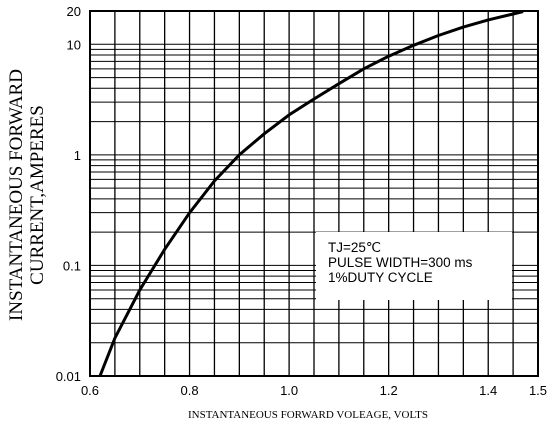 The height and width of the screenshot is (428, 558). Describe the element at coordinates (308, 415) in the screenshot. I see `x-axis-label: INSTANTANEOUS FORWARD VOLEAGE, VOLTS` at that location.